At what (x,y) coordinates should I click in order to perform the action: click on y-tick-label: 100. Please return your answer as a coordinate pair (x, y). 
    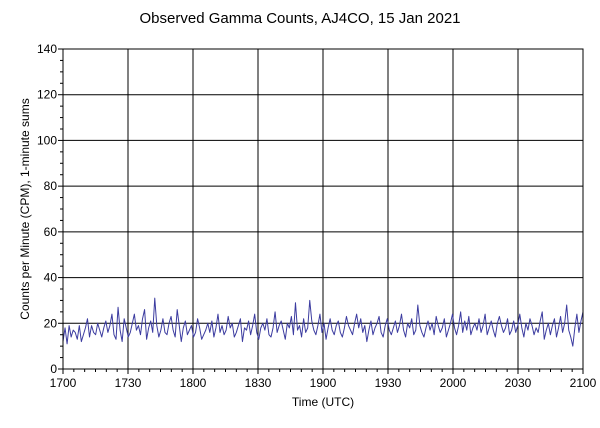
    Looking at the image, I should click on (47, 140).